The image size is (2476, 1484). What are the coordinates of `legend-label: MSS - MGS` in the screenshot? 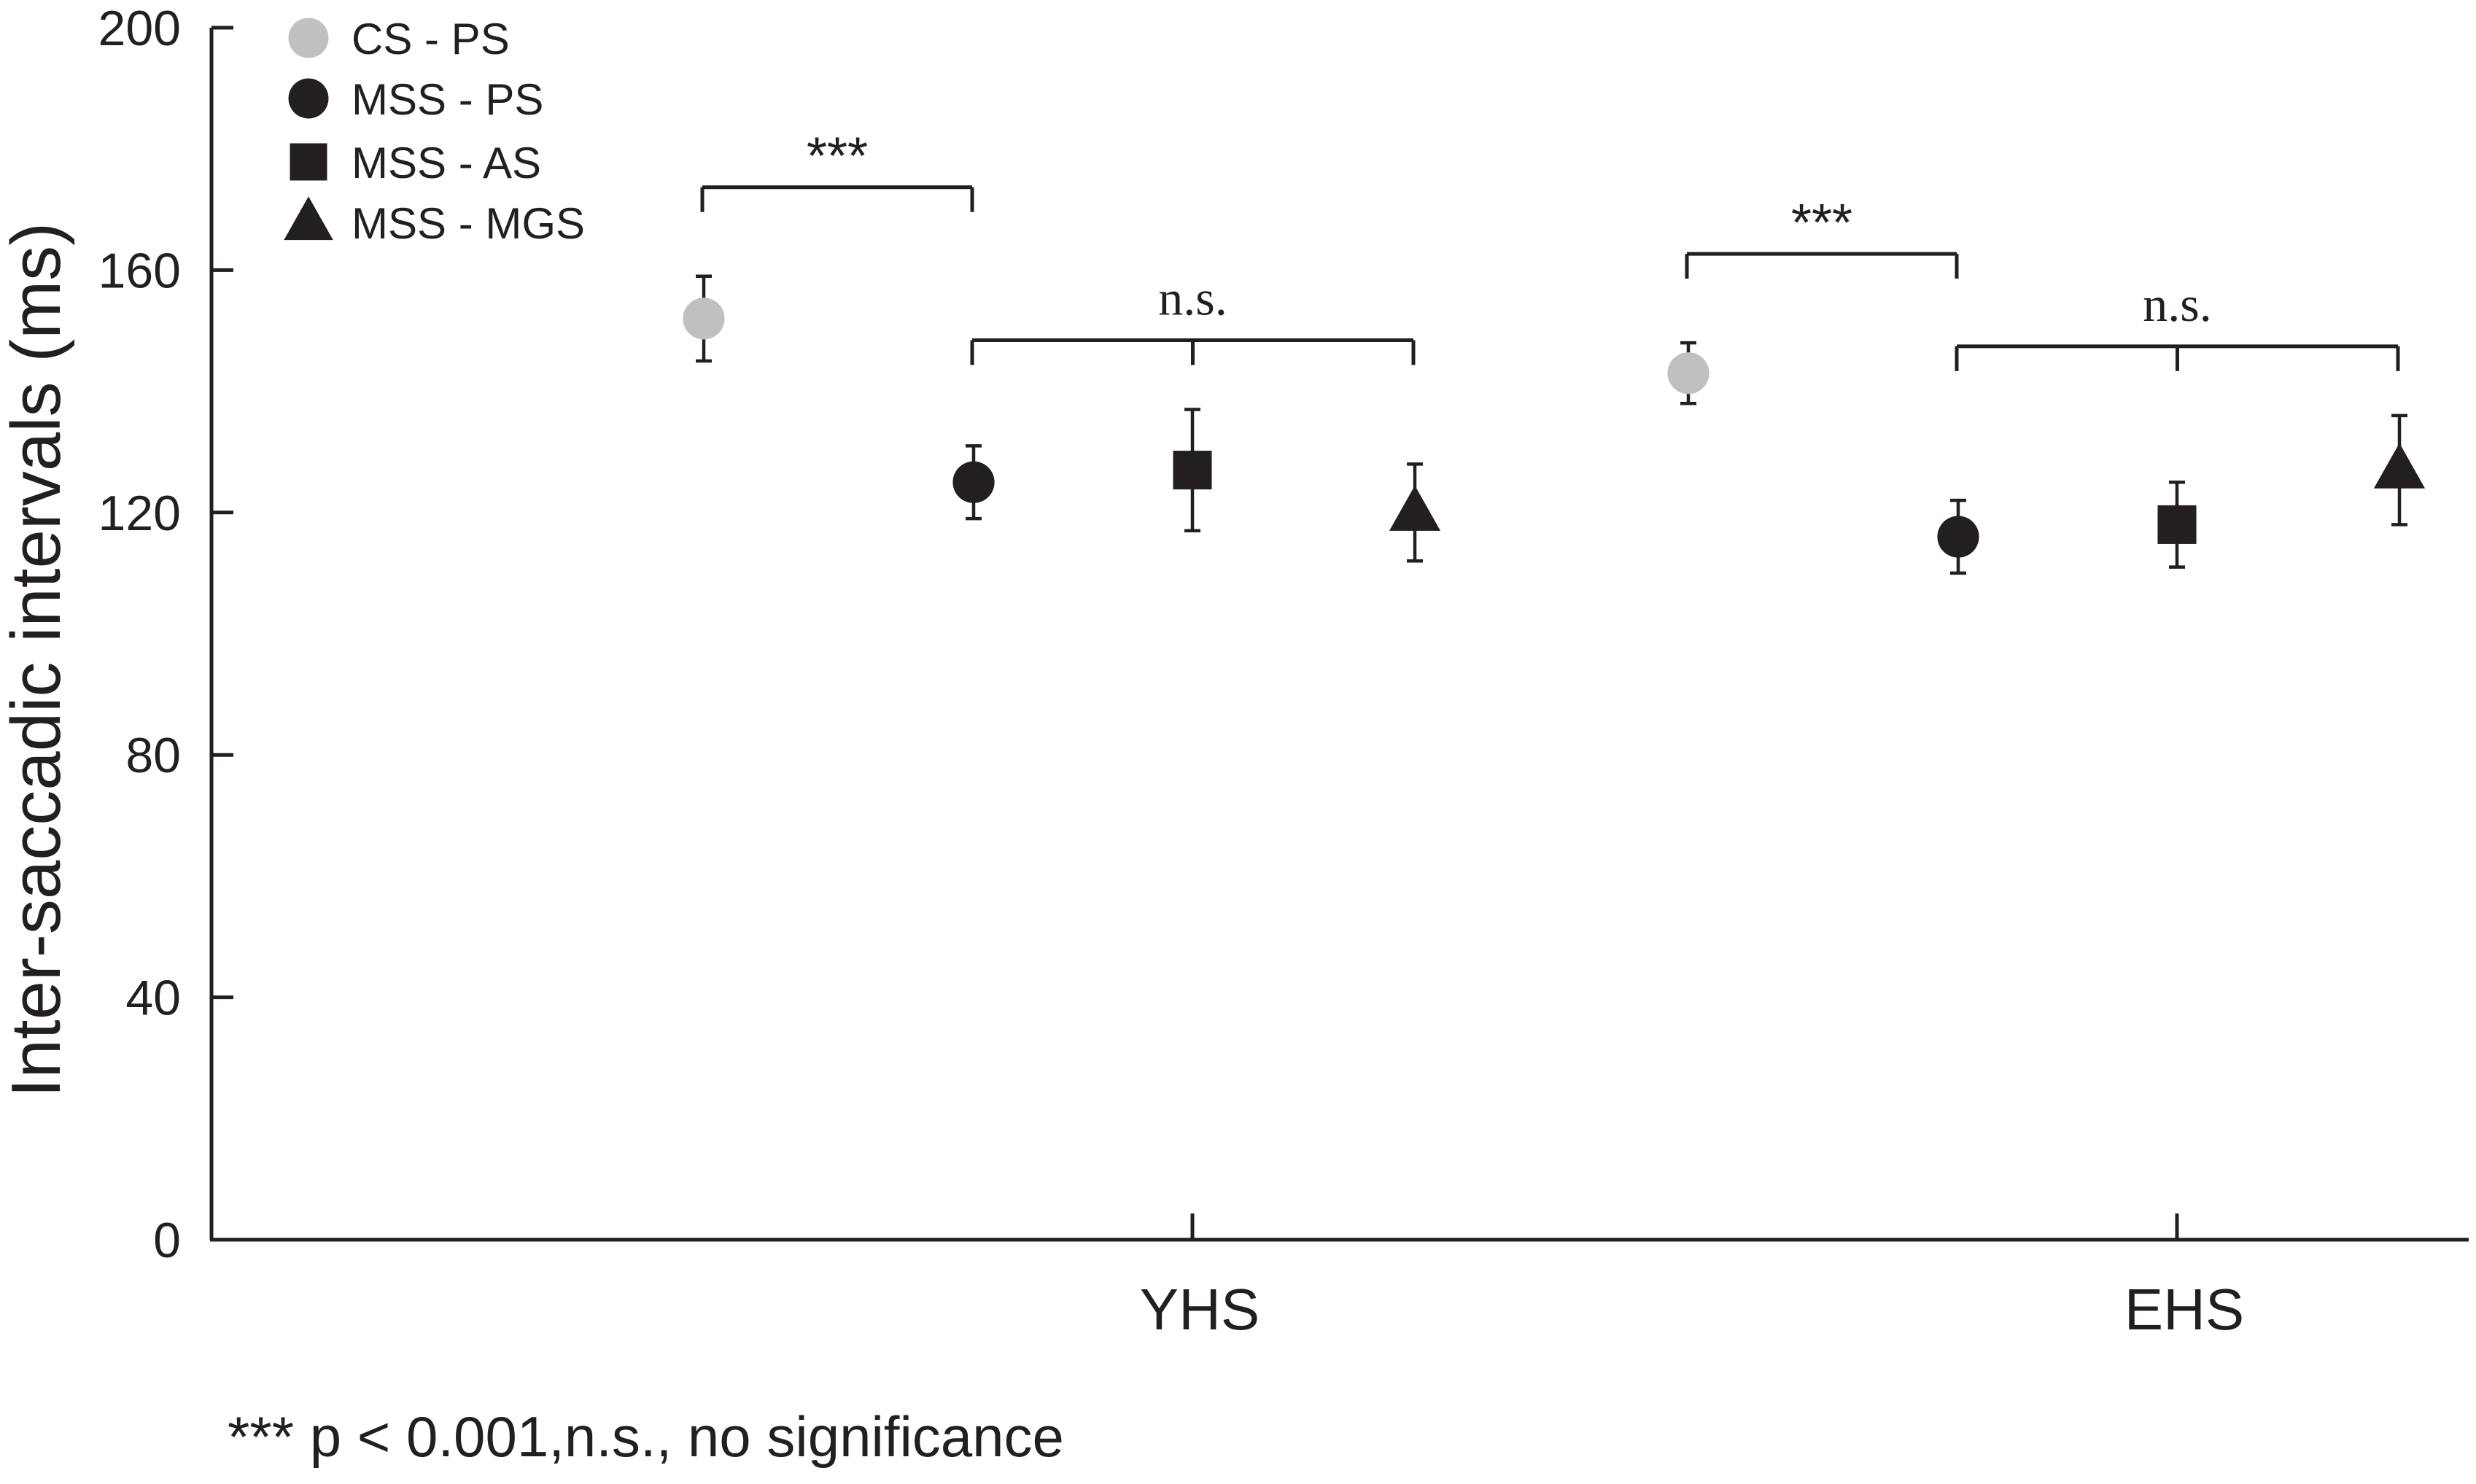 It's located at (468, 223).